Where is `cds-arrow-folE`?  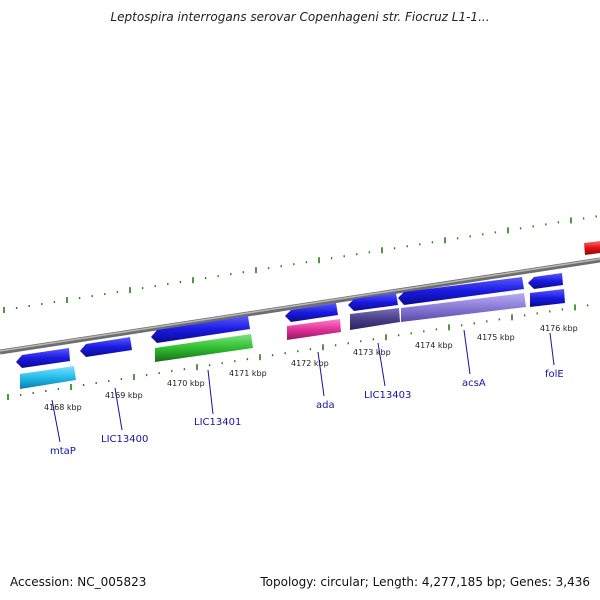
cds-arrow-folE is located at coordinates (545, 281).